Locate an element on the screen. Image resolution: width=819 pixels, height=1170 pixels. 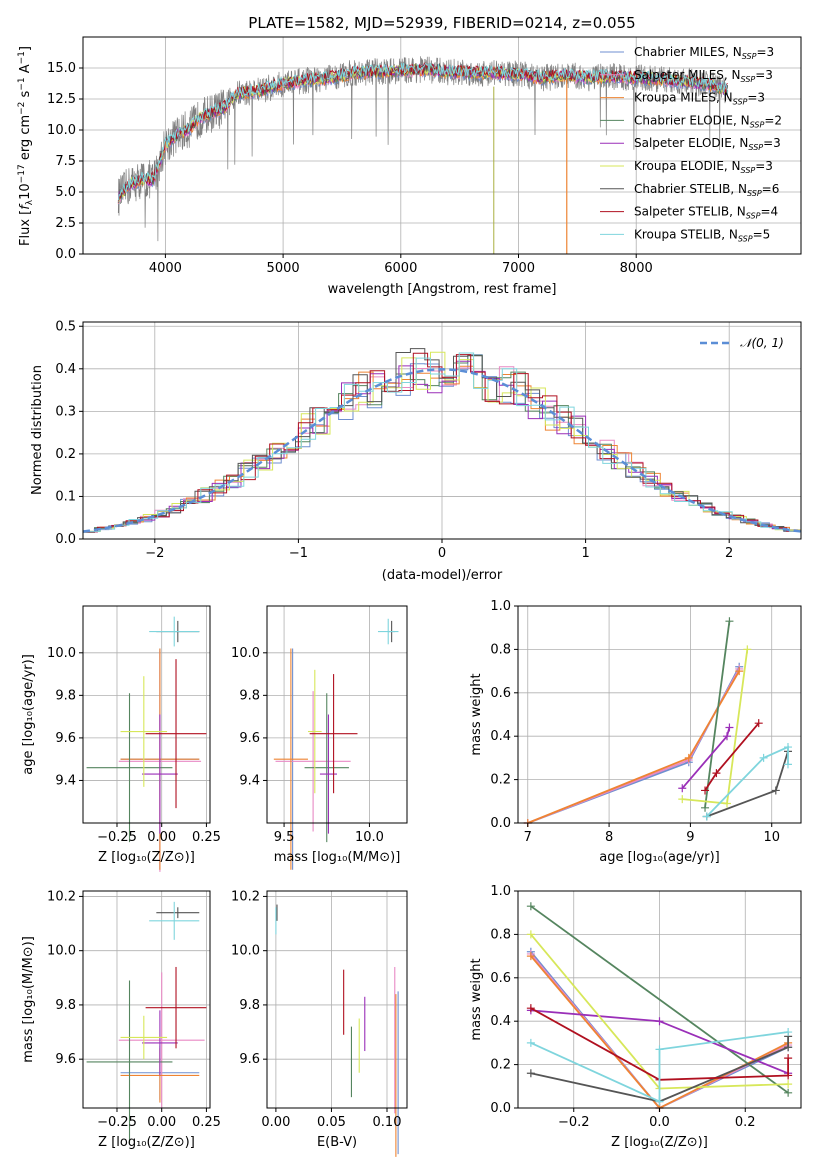
ylabel: age [log₁₀(age/yr)] is located at coordinates (28, 714).